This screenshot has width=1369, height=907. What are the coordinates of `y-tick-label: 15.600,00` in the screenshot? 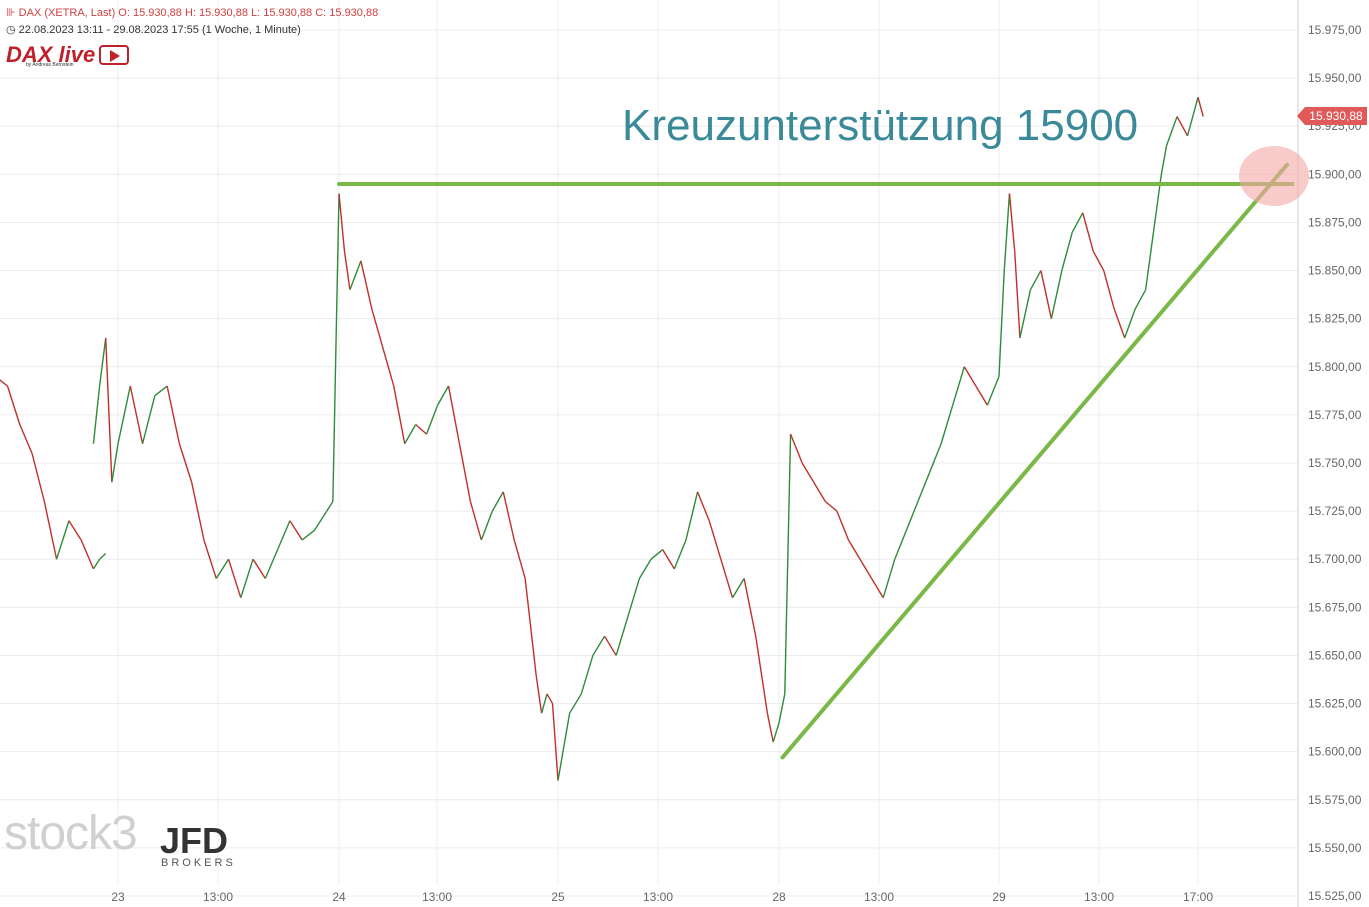 It's located at (1335, 752).